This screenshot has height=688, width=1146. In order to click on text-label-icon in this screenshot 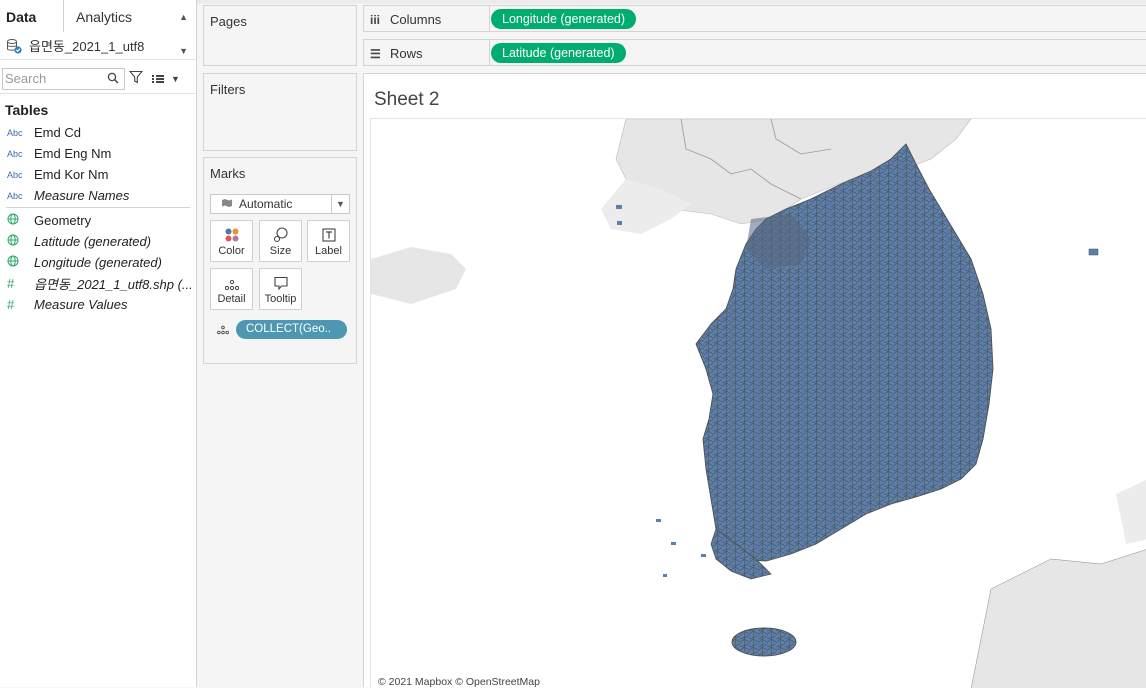, I will do `click(328, 232)`.